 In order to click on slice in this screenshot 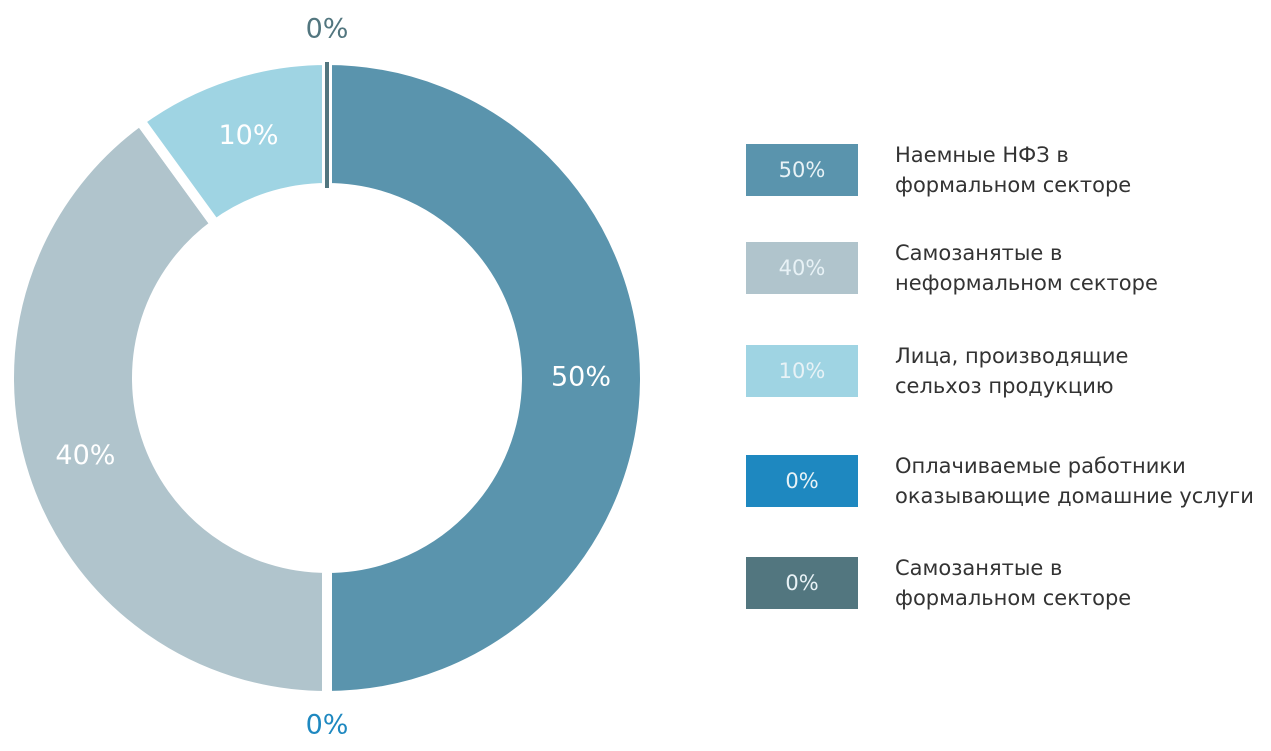, I will do `click(232, 143)`.